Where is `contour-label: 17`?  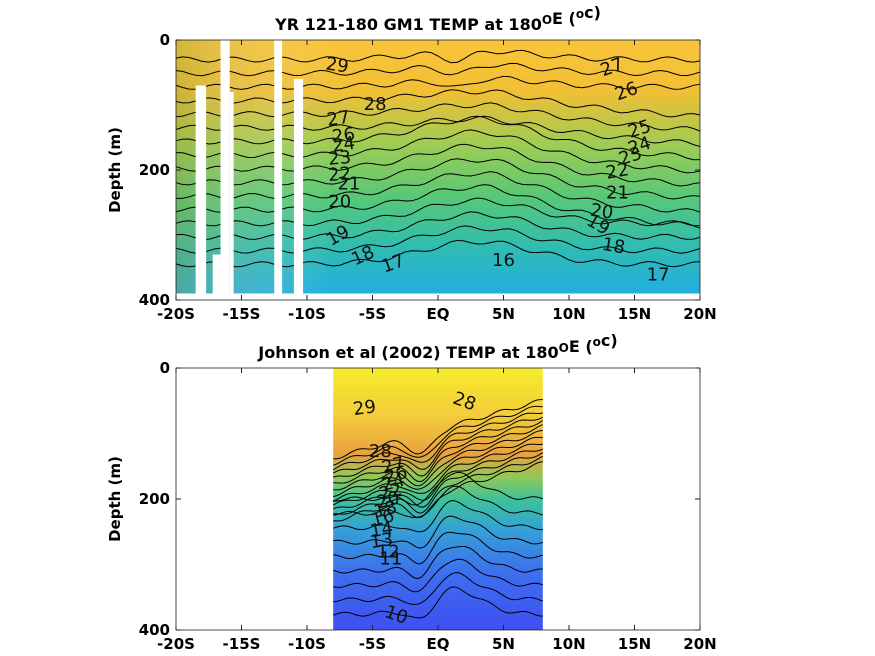 contour-label: 17 is located at coordinates (658, 274).